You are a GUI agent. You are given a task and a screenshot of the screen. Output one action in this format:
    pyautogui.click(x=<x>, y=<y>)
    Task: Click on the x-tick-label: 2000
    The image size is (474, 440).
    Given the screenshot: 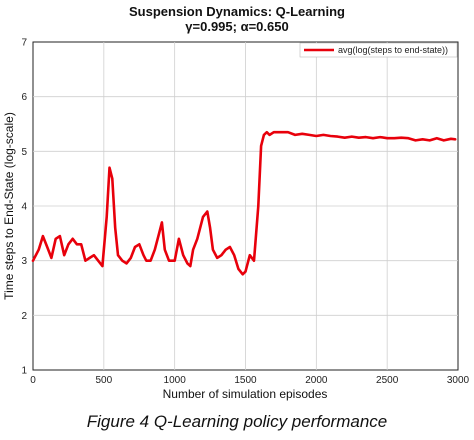 What is the action you would take?
    pyautogui.click(x=316, y=380)
    